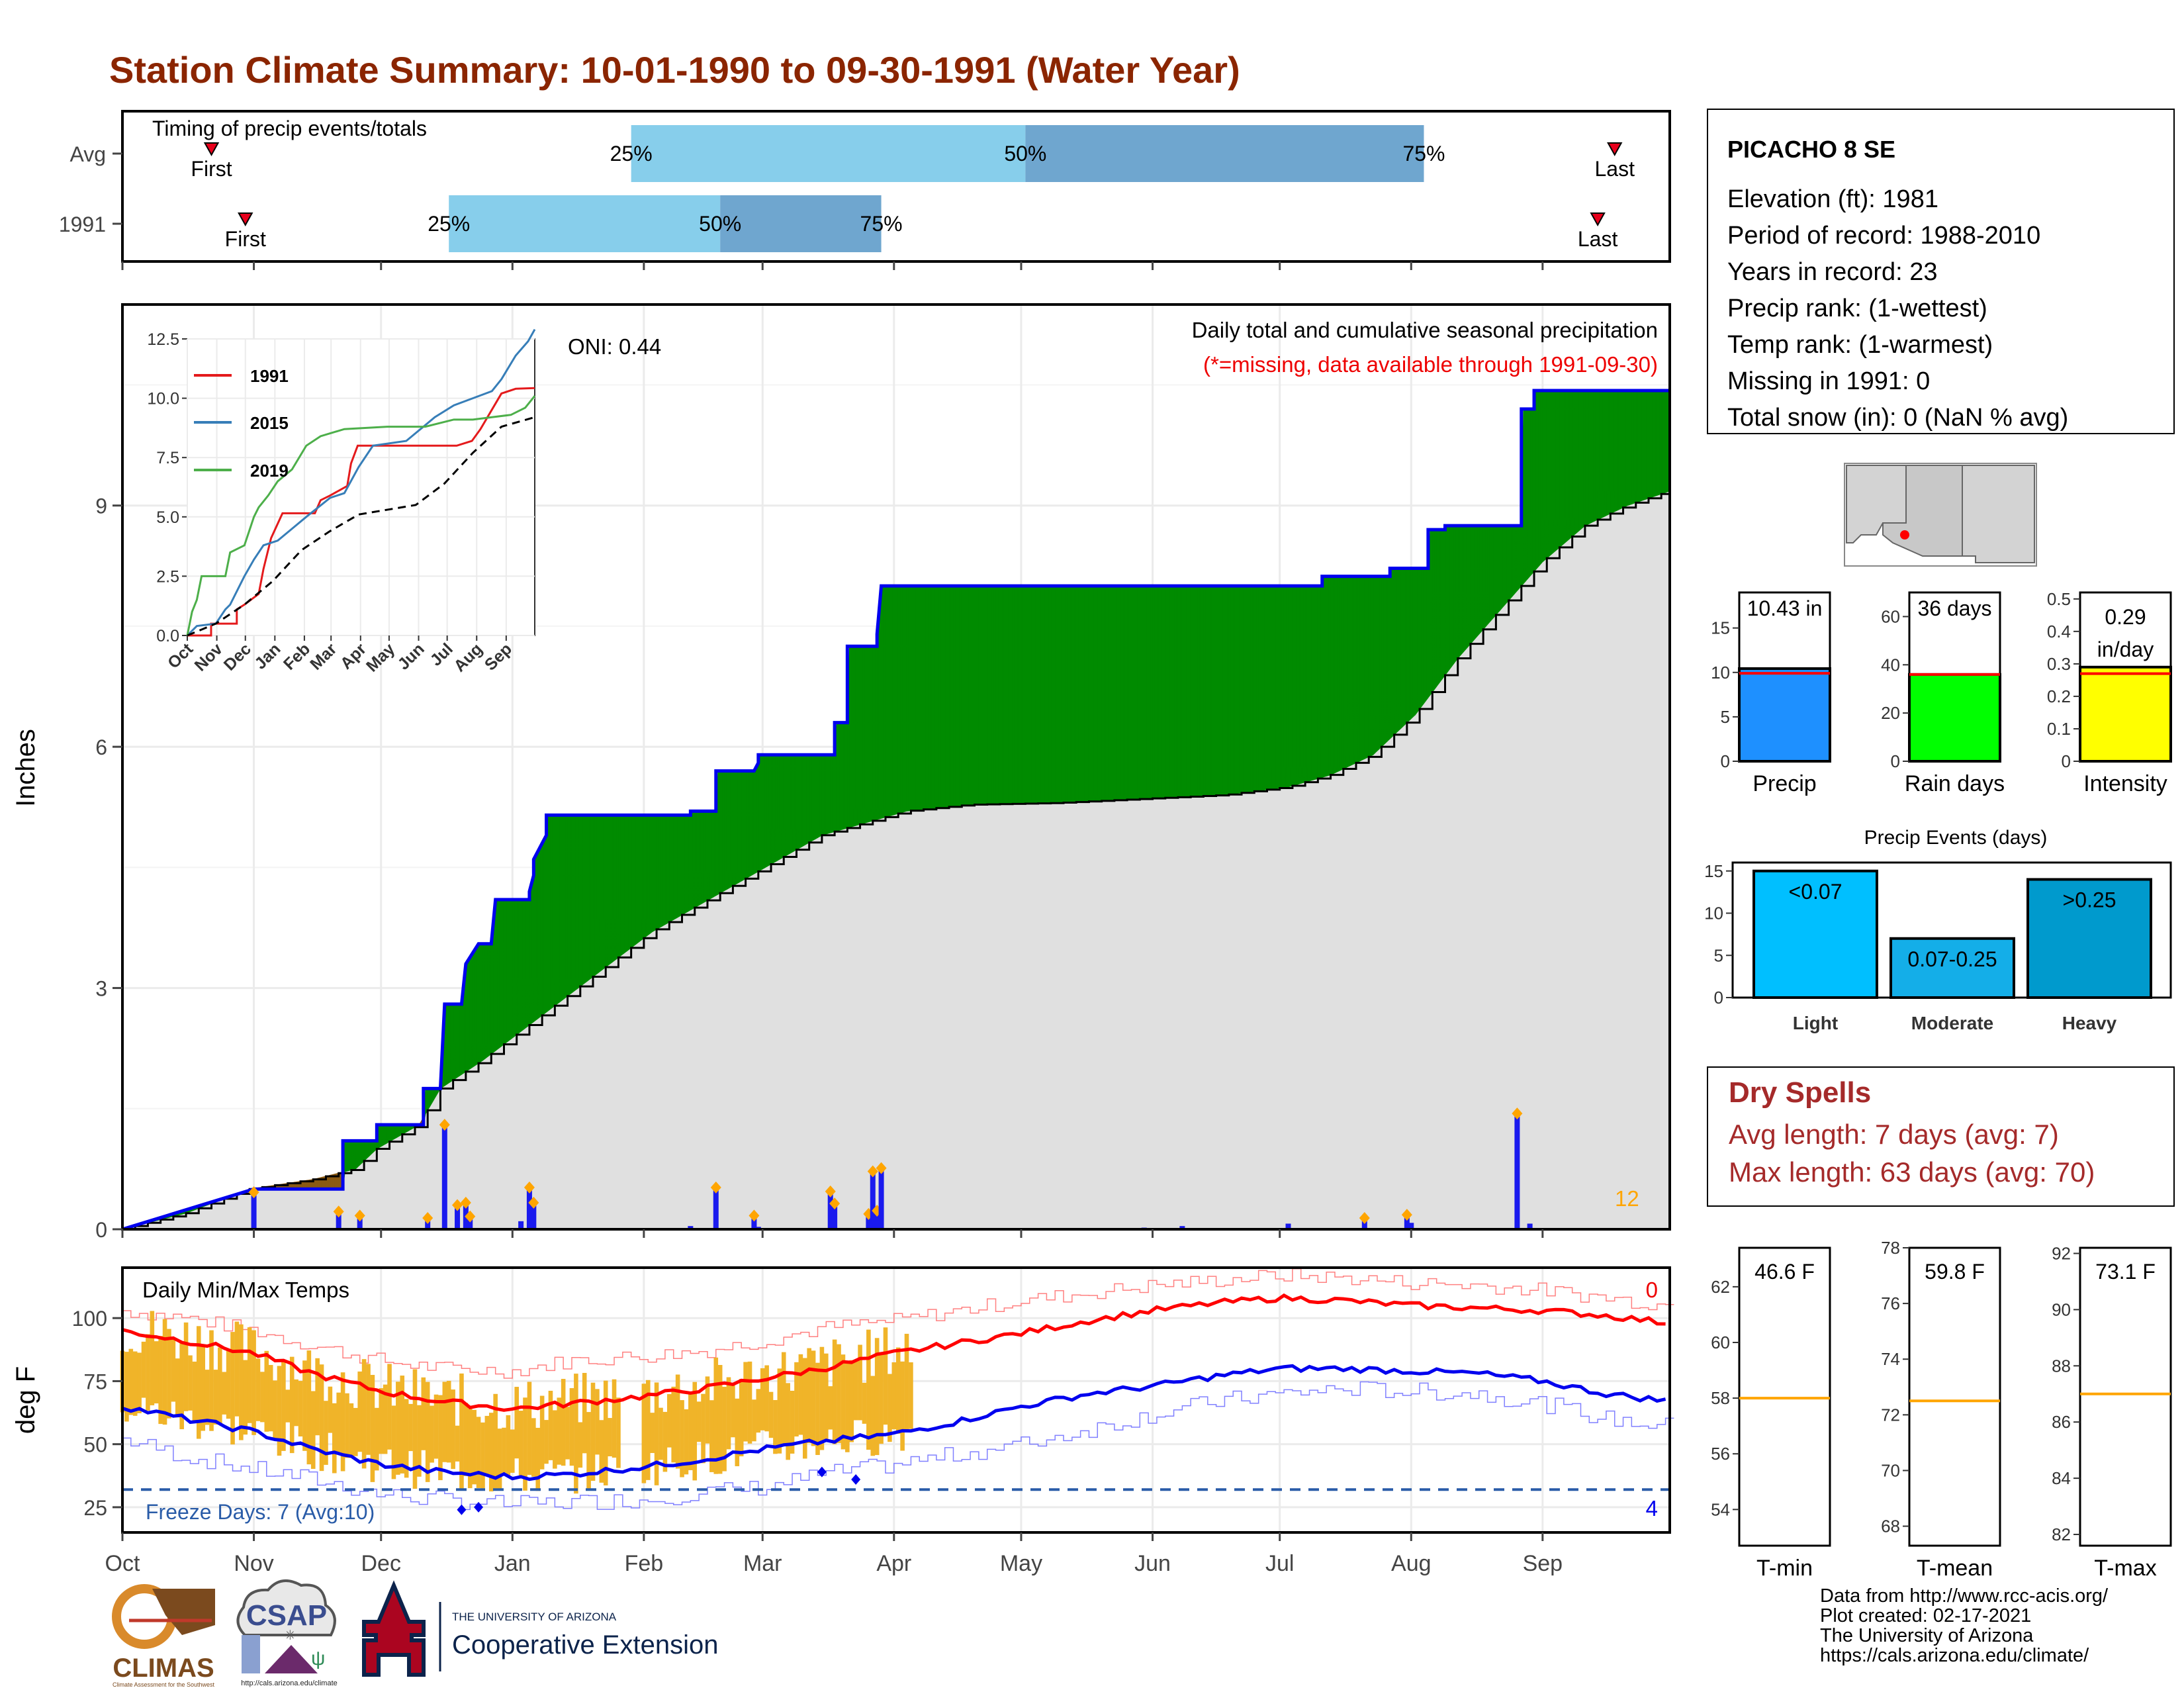 The width and height of the screenshot is (2184, 1688). I want to click on freeze-days-label: Freeze Days: 7 (Avg:10), so click(260, 1512).